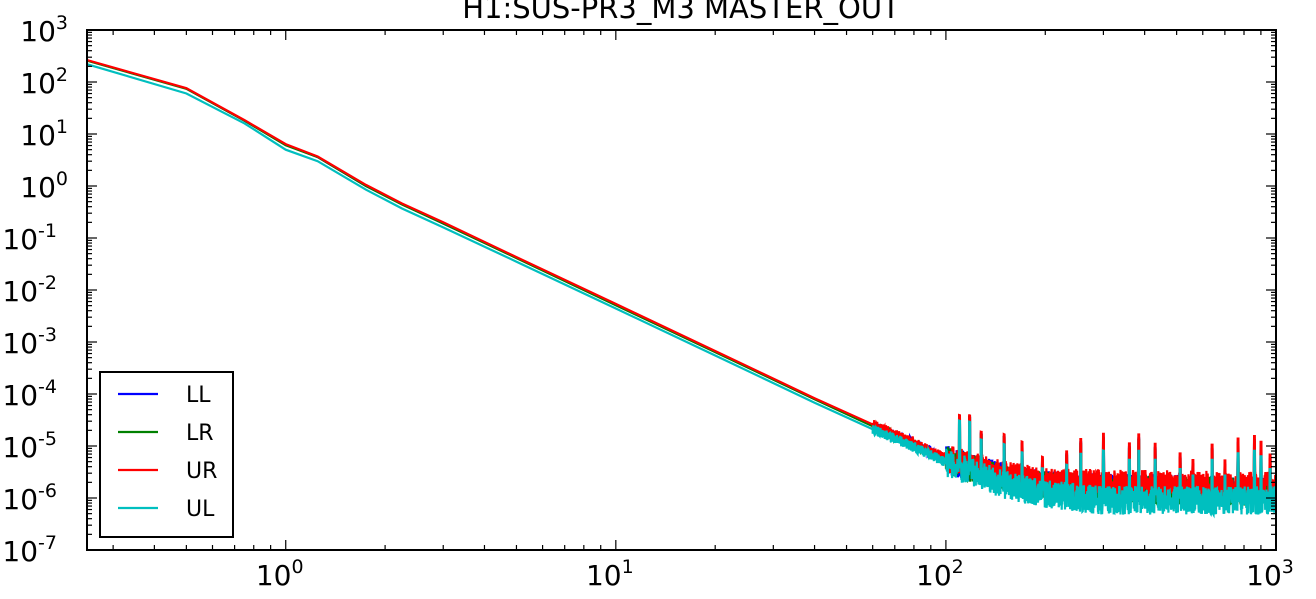 The width and height of the screenshot is (1316, 599). Describe the element at coordinates (280, 574) in the screenshot. I see `x-tick-label: 100` at that location.